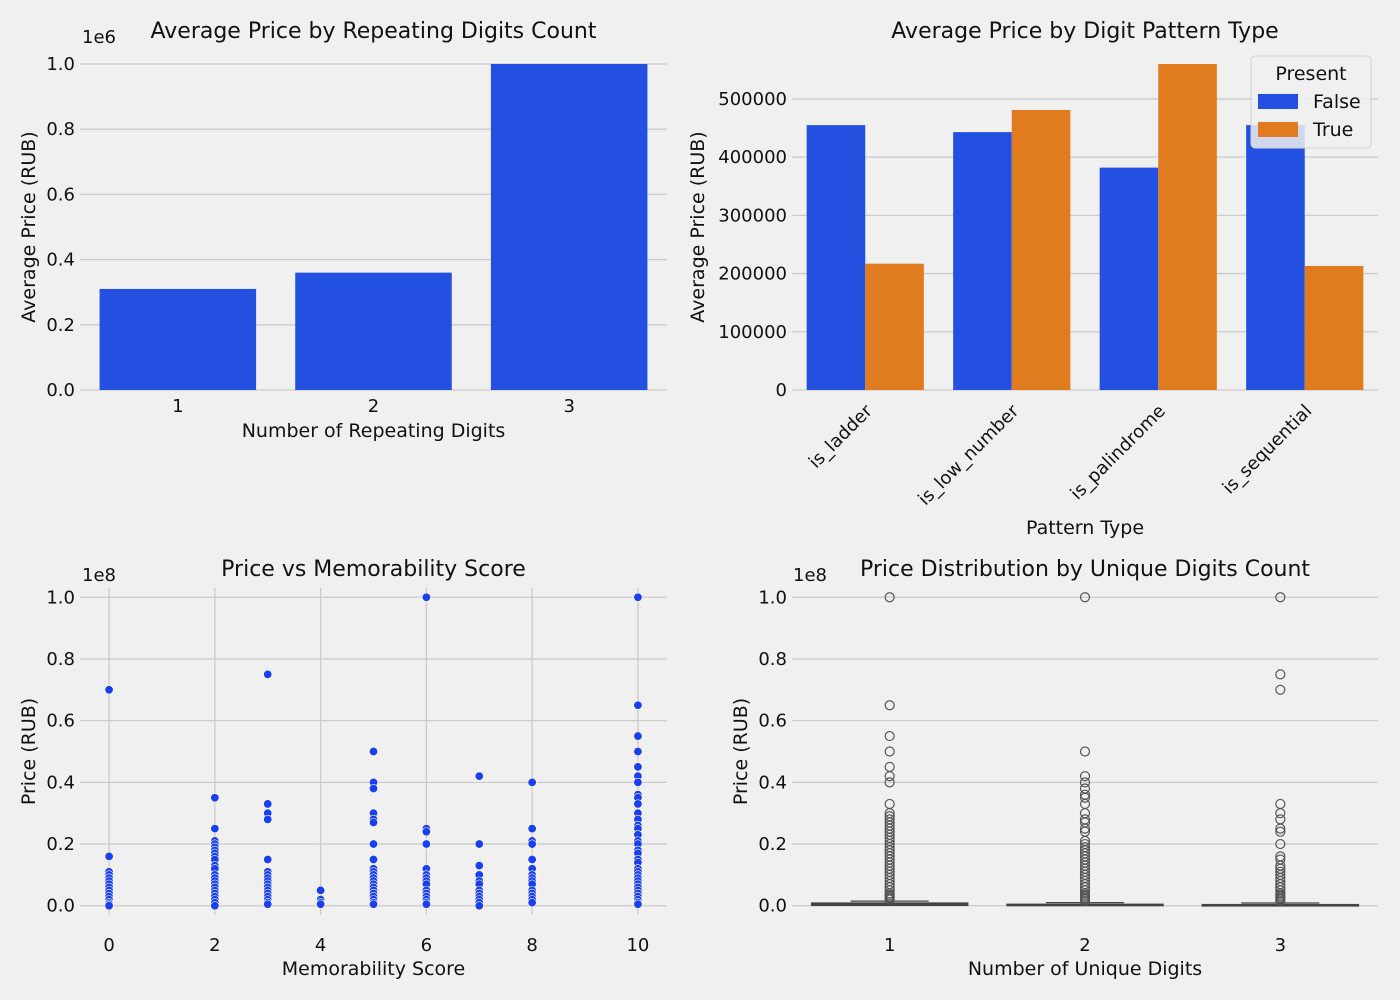  Describe the element at coordinates (426, 945) in the screenshot. I see `x-tick-label: 6` at that location.